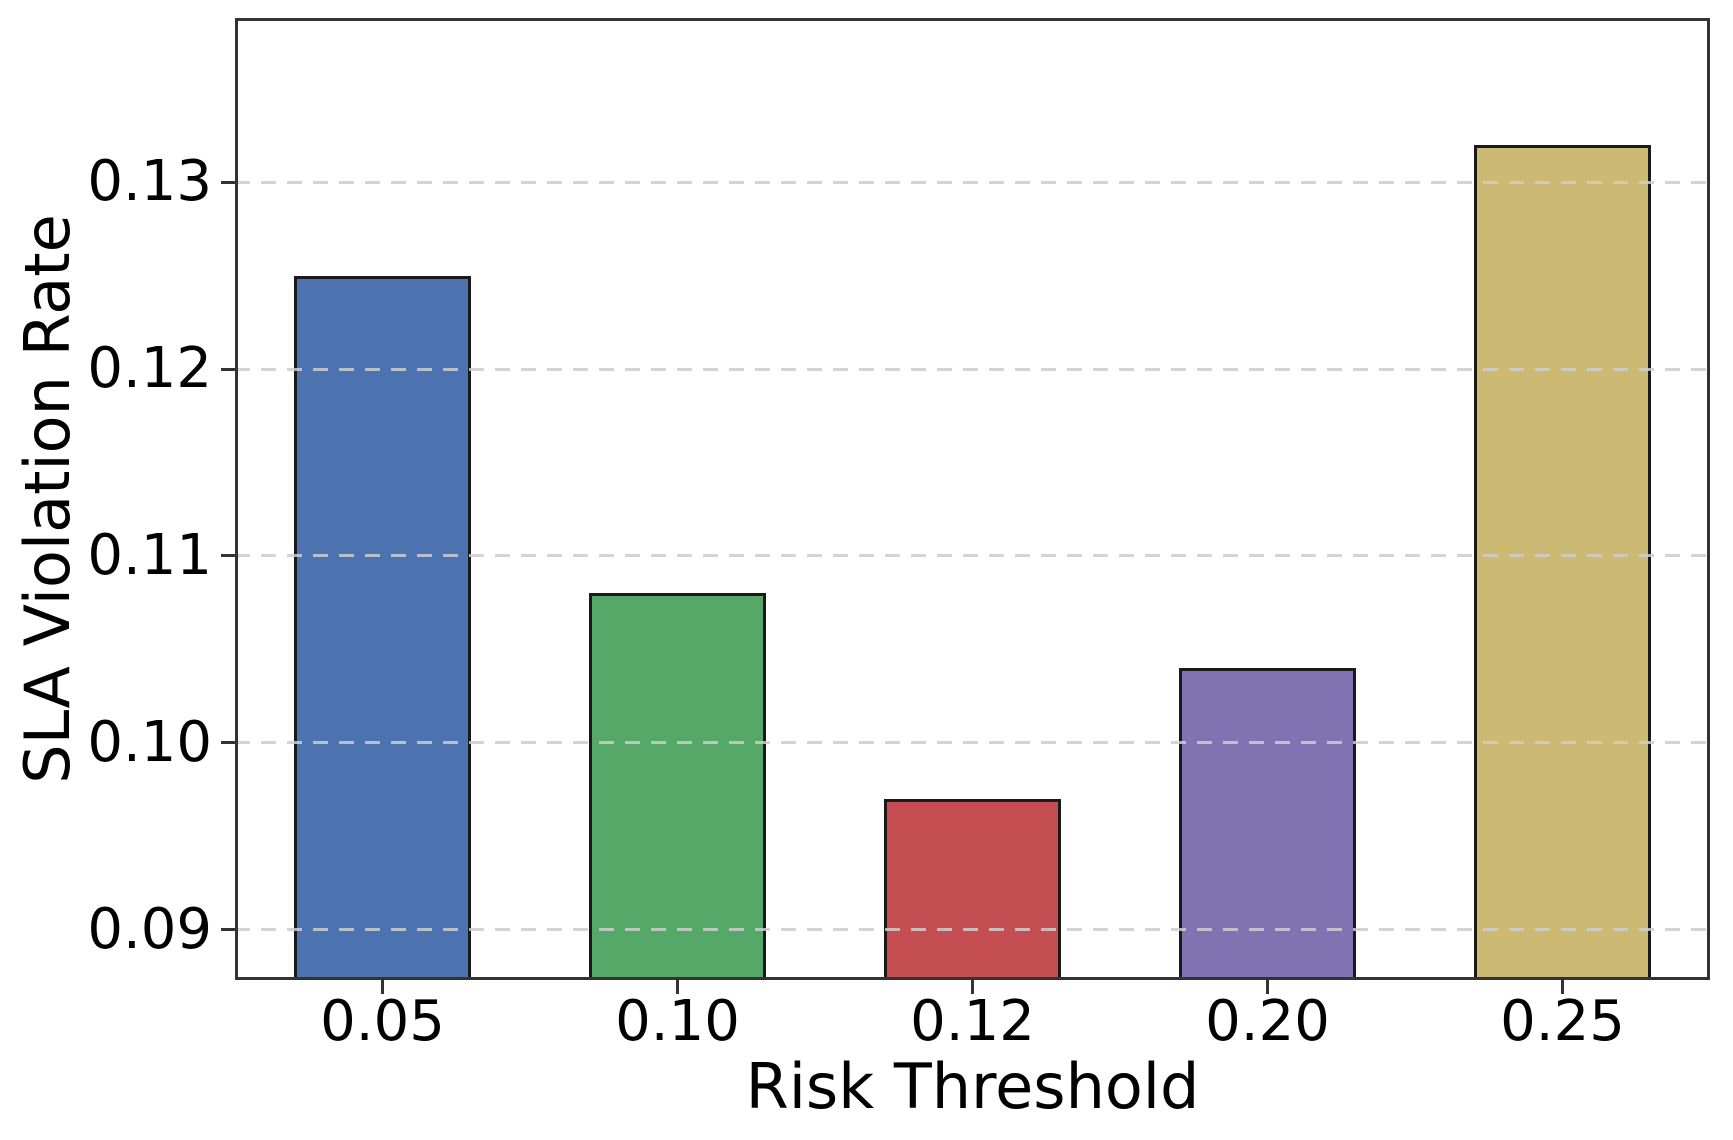  Describe the element at coordinates (149, 929) in the screenshot. I see `y-tick-label: 0.09` at that location.